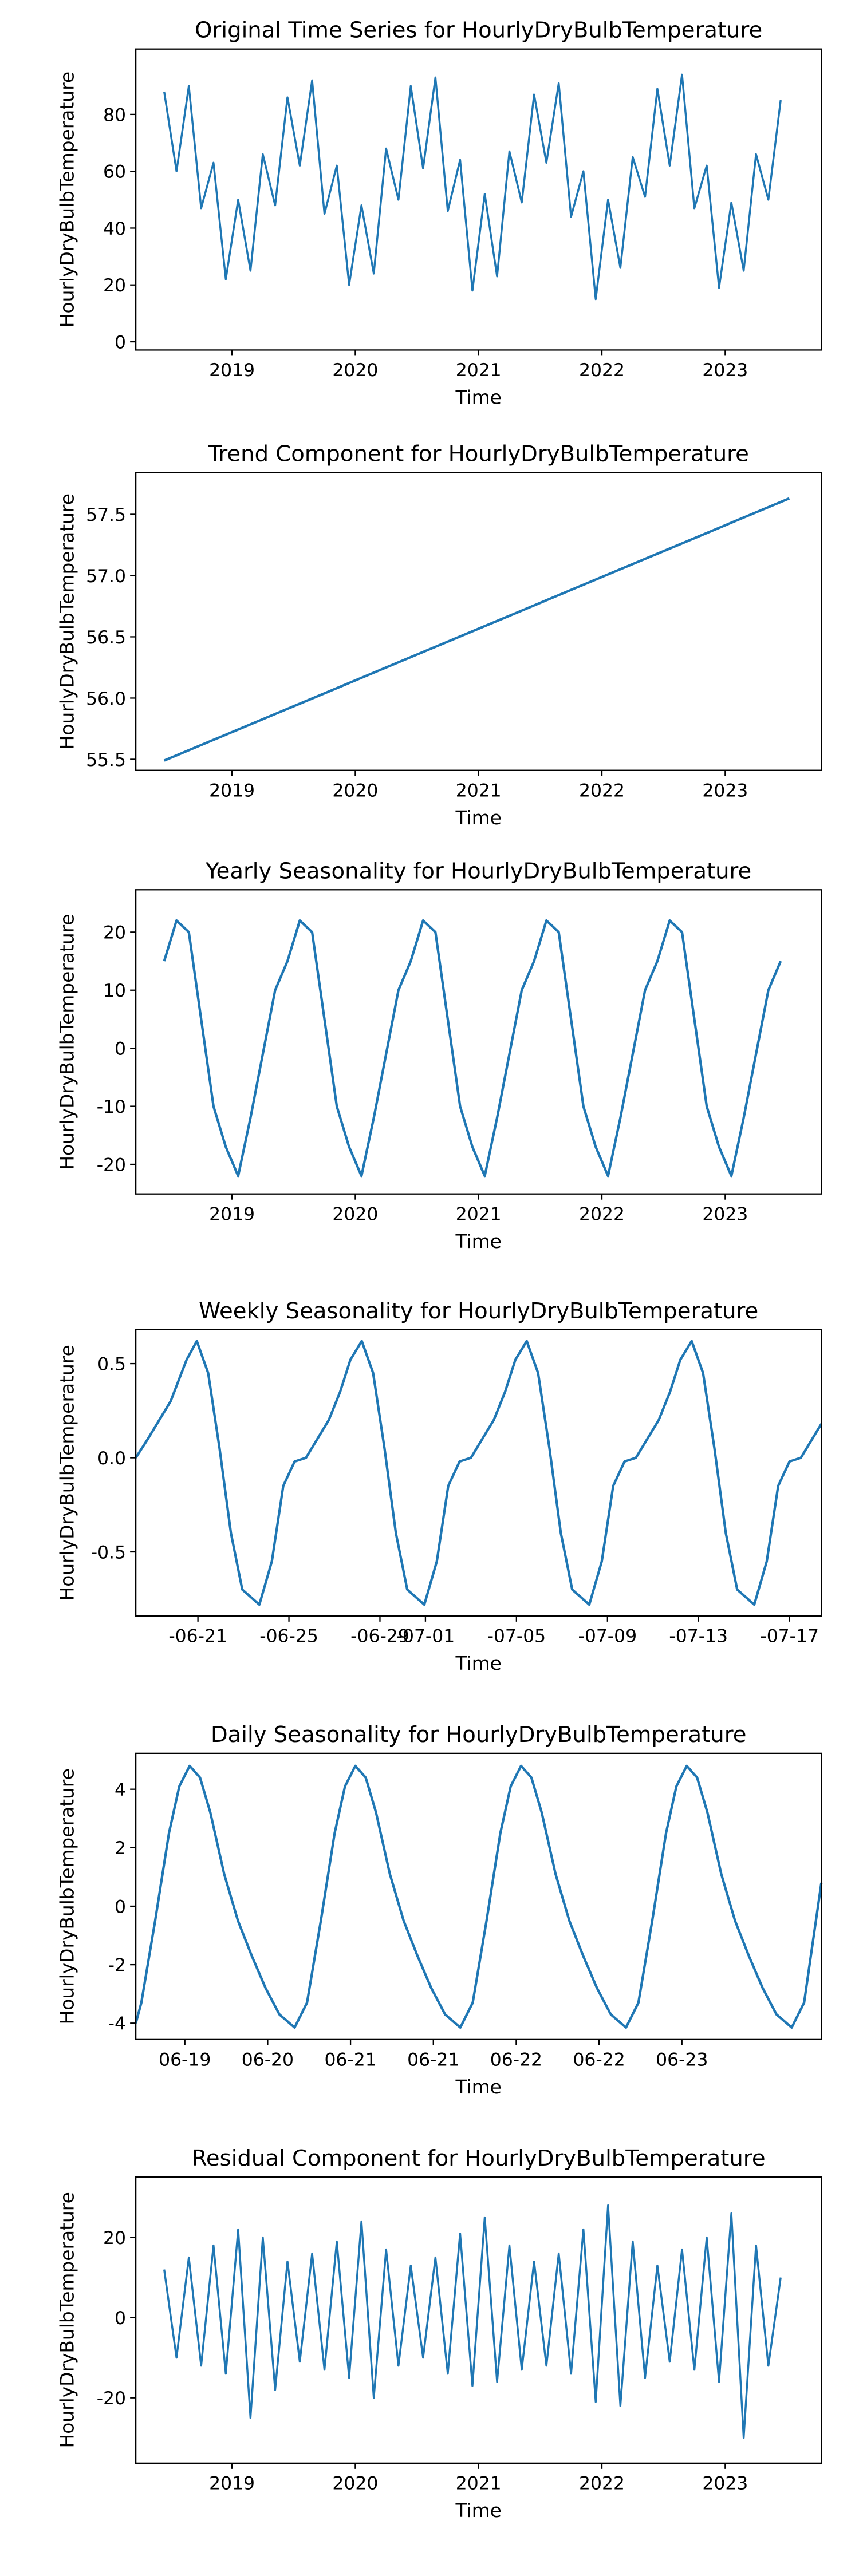 This screenshot has width=859, height=2576. I want to click on x-tick-label: -07-05, so click(516, 1636).